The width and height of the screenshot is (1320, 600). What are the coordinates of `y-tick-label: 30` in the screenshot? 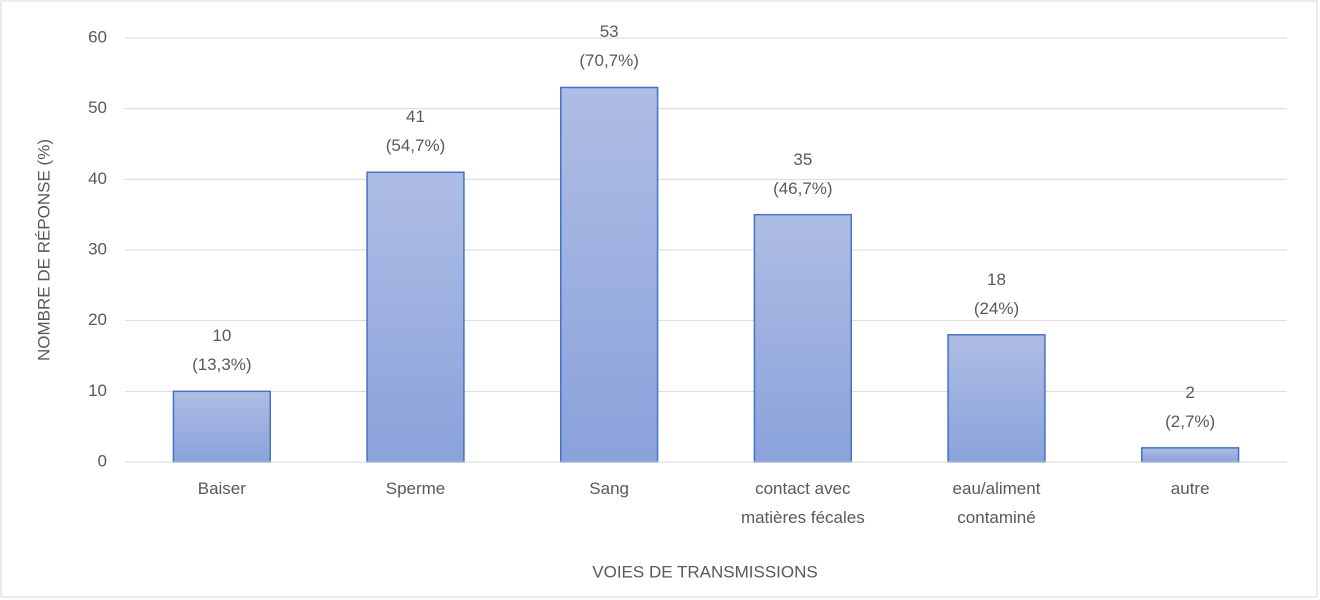 It's located at (97, 248).